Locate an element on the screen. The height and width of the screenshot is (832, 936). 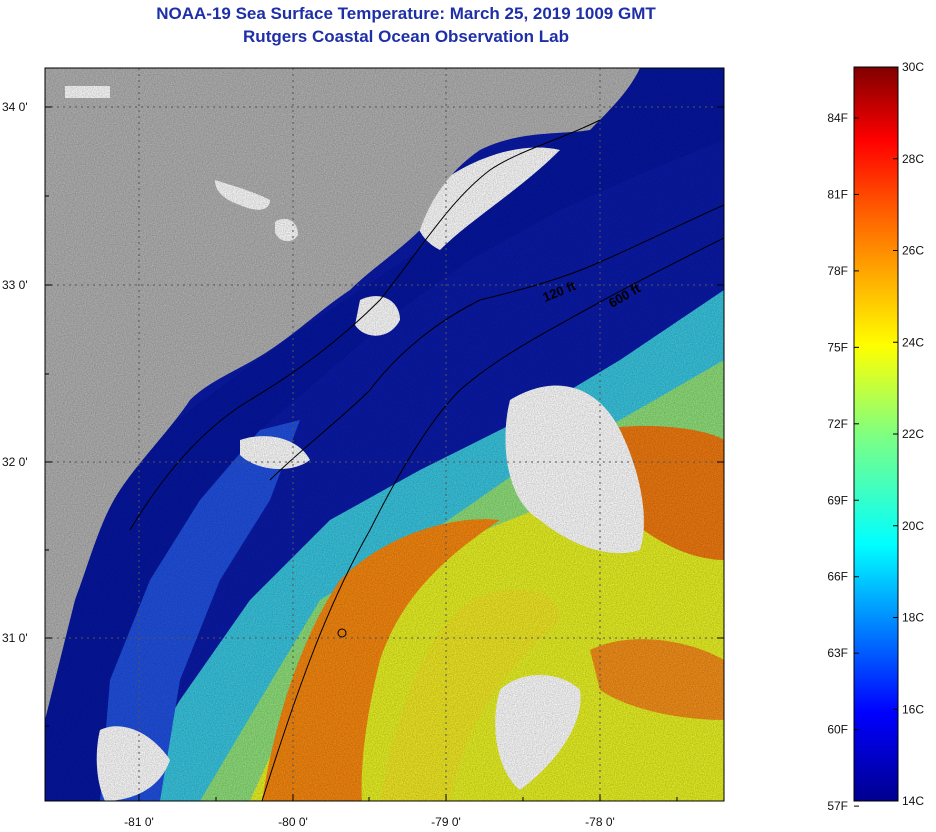
colorbar-celsius-label: 20C is located at coordinates (913, 526).